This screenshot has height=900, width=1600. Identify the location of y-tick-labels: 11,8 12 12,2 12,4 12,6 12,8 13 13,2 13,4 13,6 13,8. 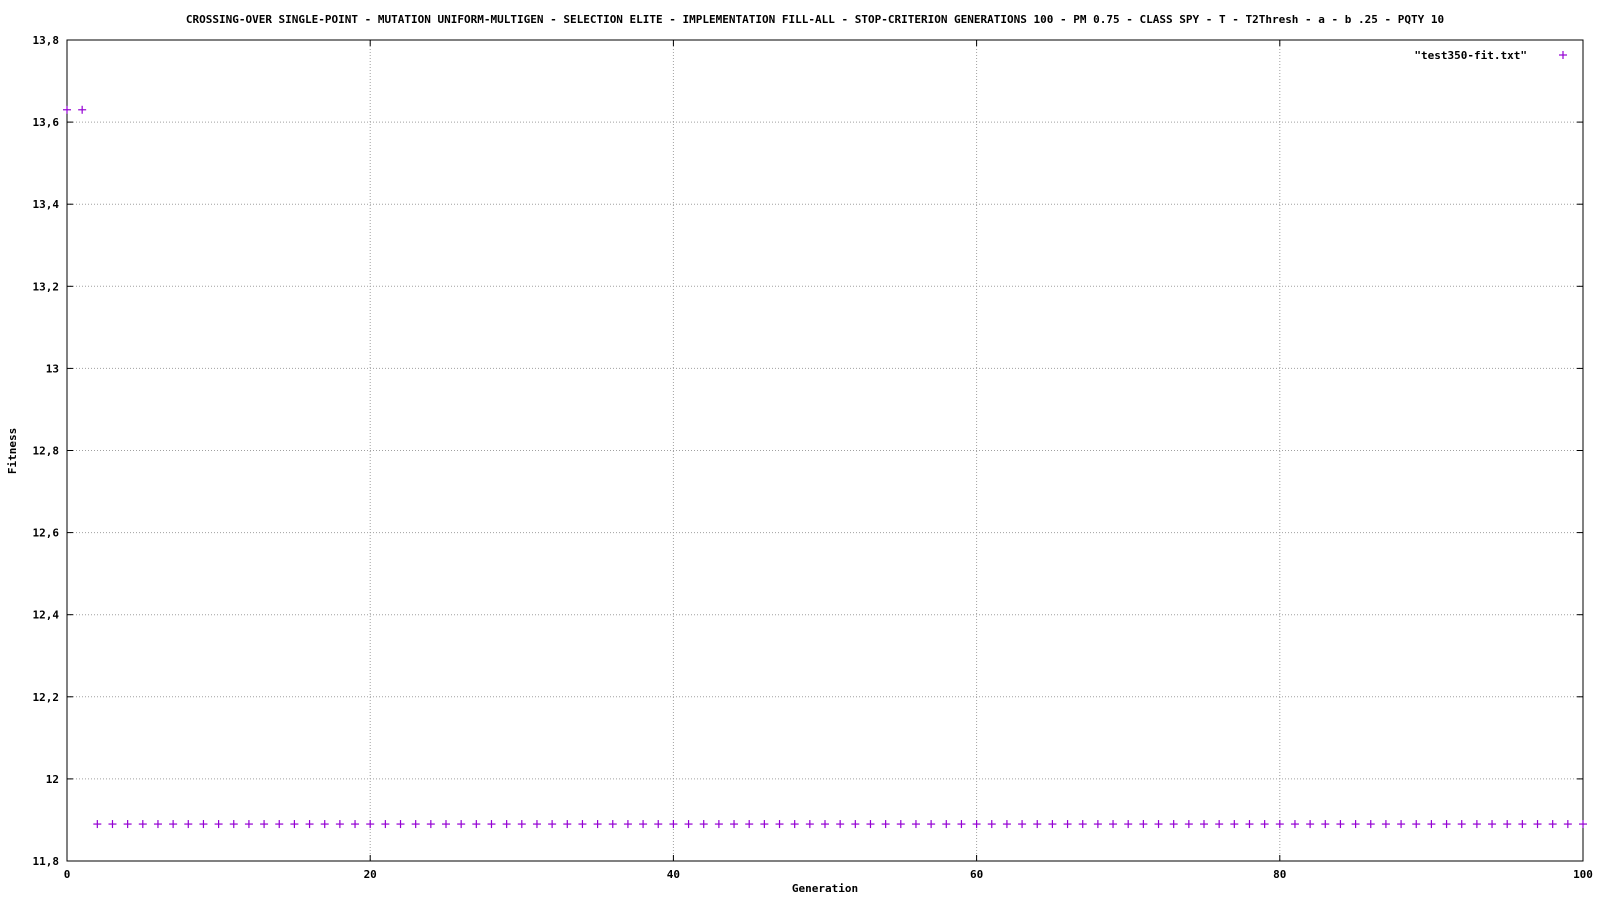
(46, 451).